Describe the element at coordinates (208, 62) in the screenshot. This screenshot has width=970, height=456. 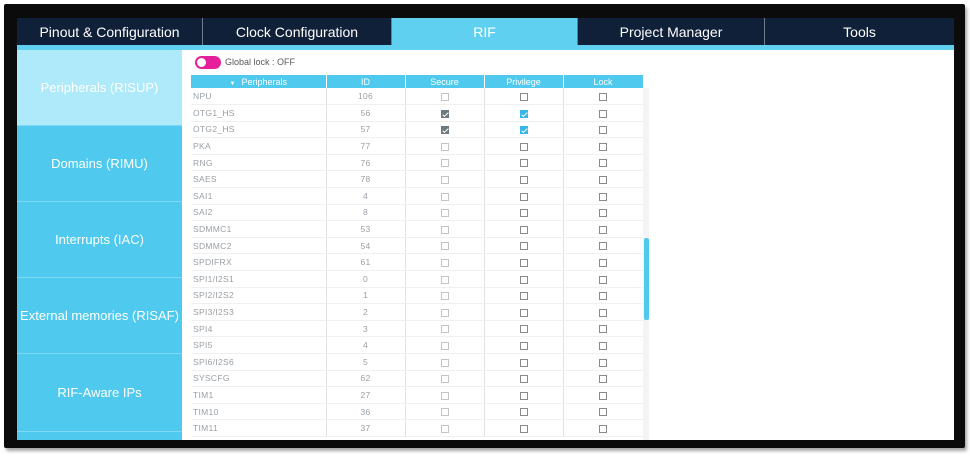
I see `global-lock-toggle` at that location.